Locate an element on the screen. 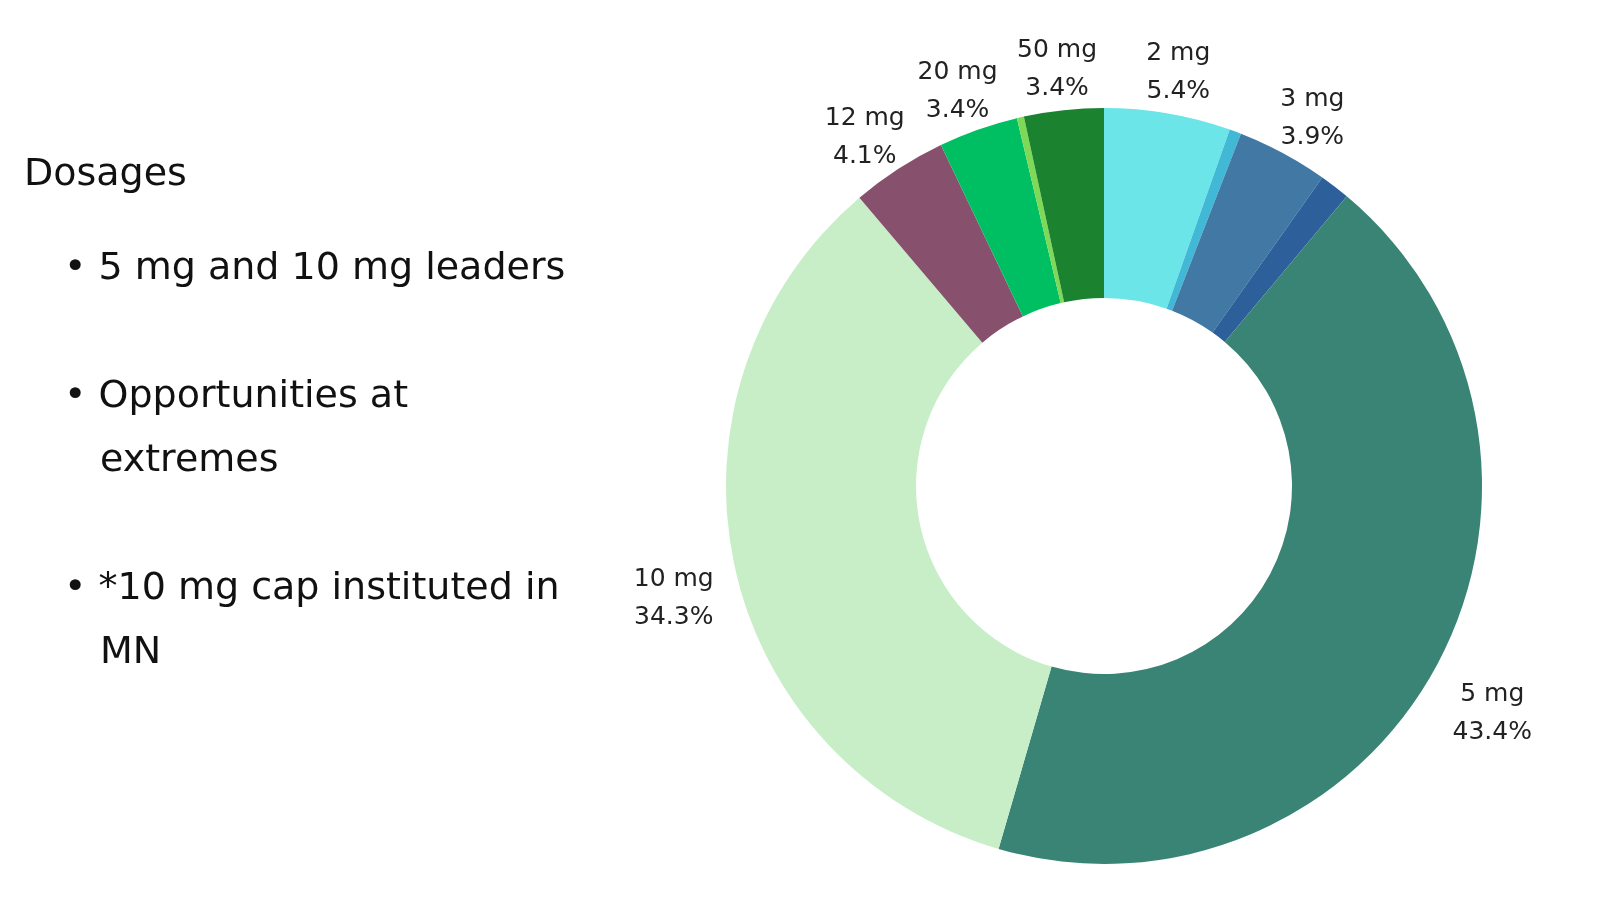  slice-label: 5 mg is located at coordinates (1492, 693).